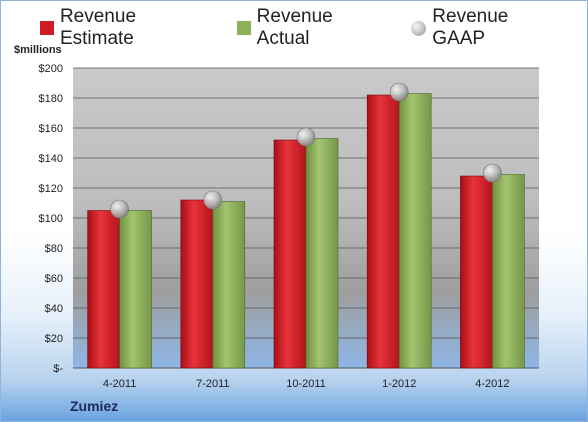 The image size is (588, 422). I want to click on legend-item-gaap: Revenue GAAP, so click(488, 28).